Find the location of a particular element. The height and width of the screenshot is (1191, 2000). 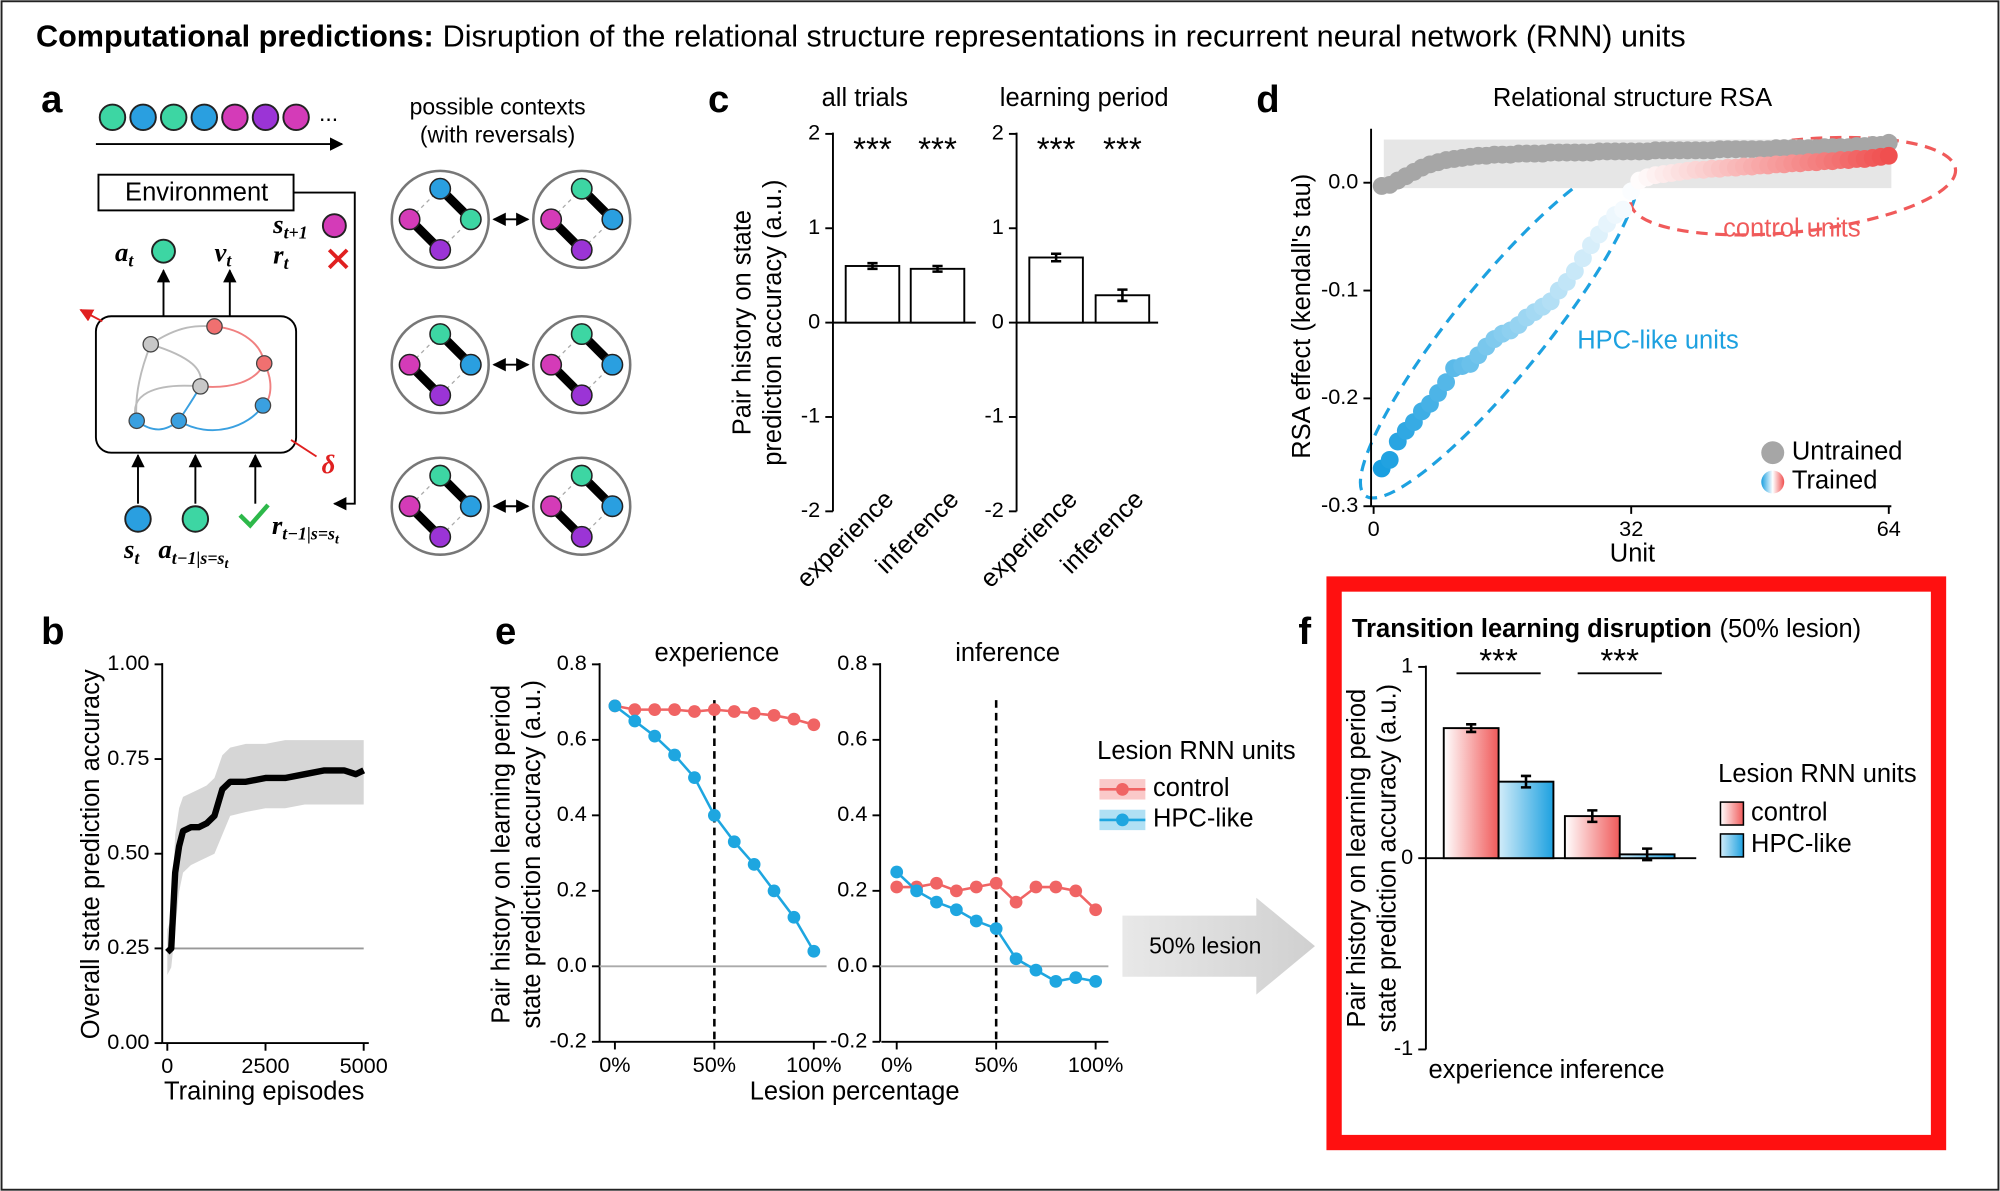

diagram-panel: a ... Environment is located at coordinates (336, 317).